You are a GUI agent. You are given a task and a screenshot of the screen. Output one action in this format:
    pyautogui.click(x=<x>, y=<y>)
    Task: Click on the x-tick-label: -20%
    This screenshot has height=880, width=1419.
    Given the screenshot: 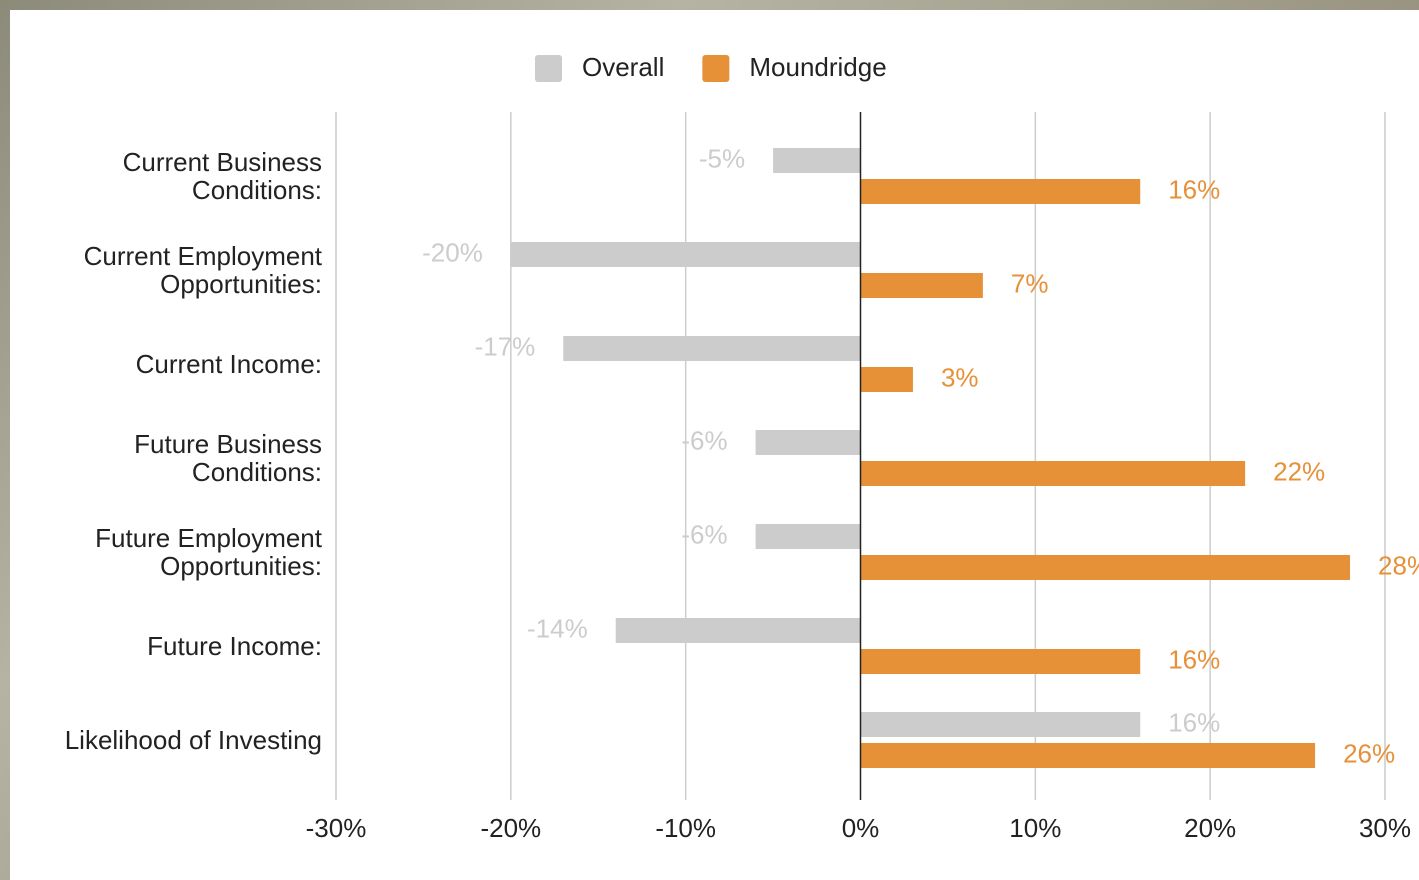 What is the action you would take?
    pyautogui.click(x=510, y=828)
    